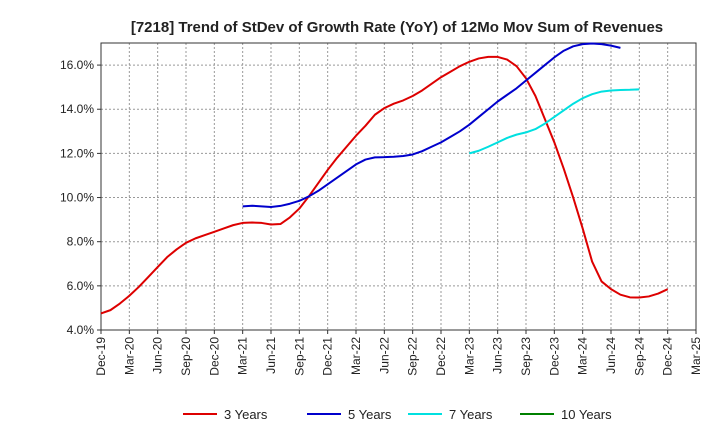  Describe the element at coordinates (611, 355) in the screenshot. I see `x-tick-label: Jun-24` at that location.